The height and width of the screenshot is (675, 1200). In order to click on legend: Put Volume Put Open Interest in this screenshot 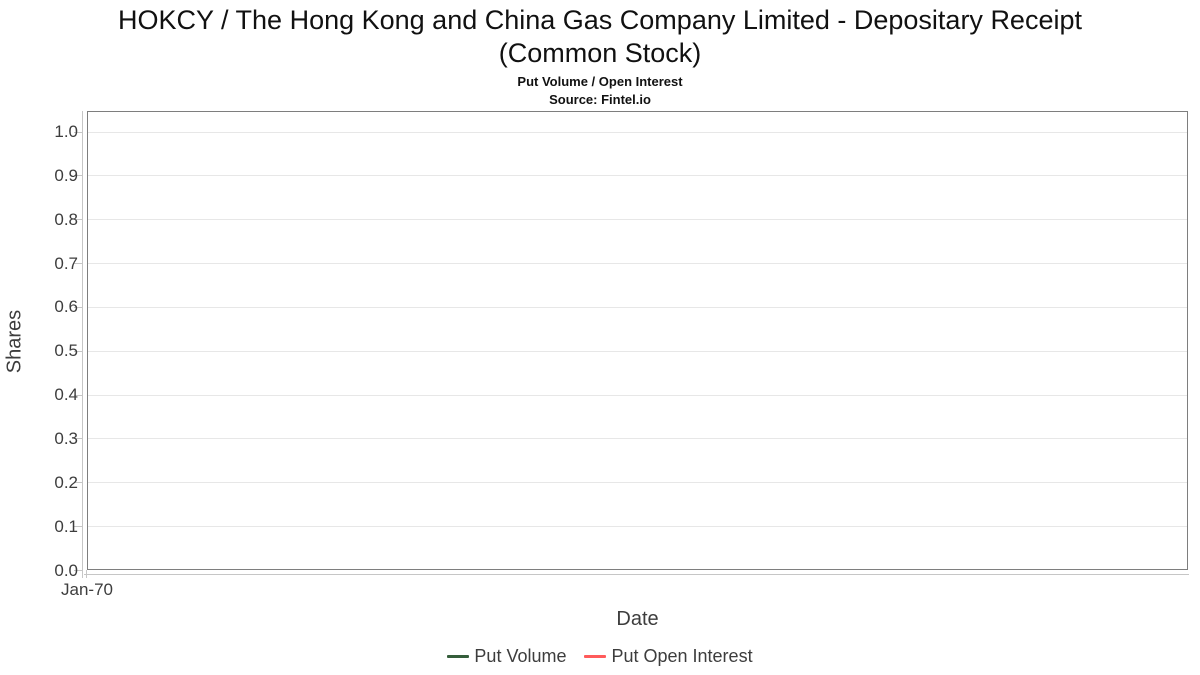, I will do `click(600, 656)`.